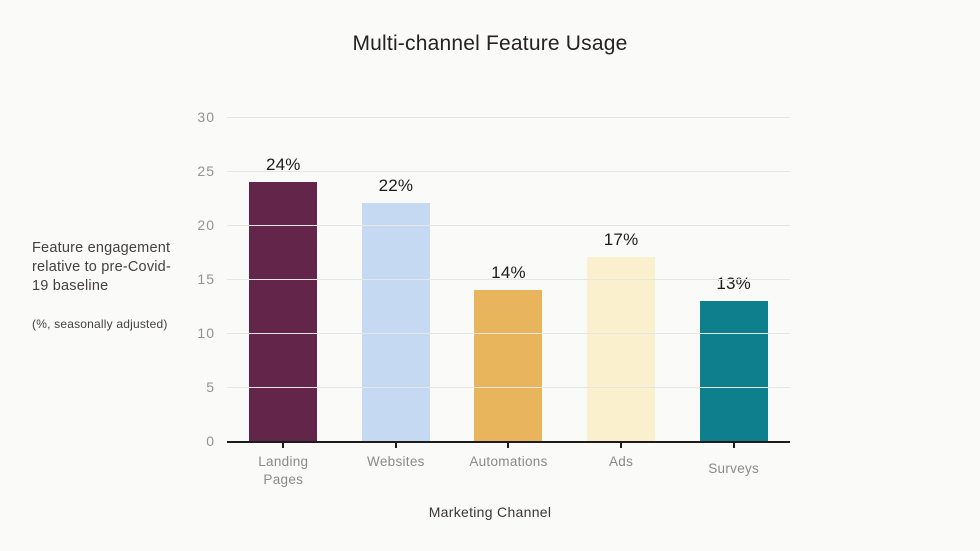 This screenshot has width=980, height=551. What do you see at coordinates (206, 171) in the screenshot?
I see `y-tick-label-25: 25` at bounding box center [206, 171].